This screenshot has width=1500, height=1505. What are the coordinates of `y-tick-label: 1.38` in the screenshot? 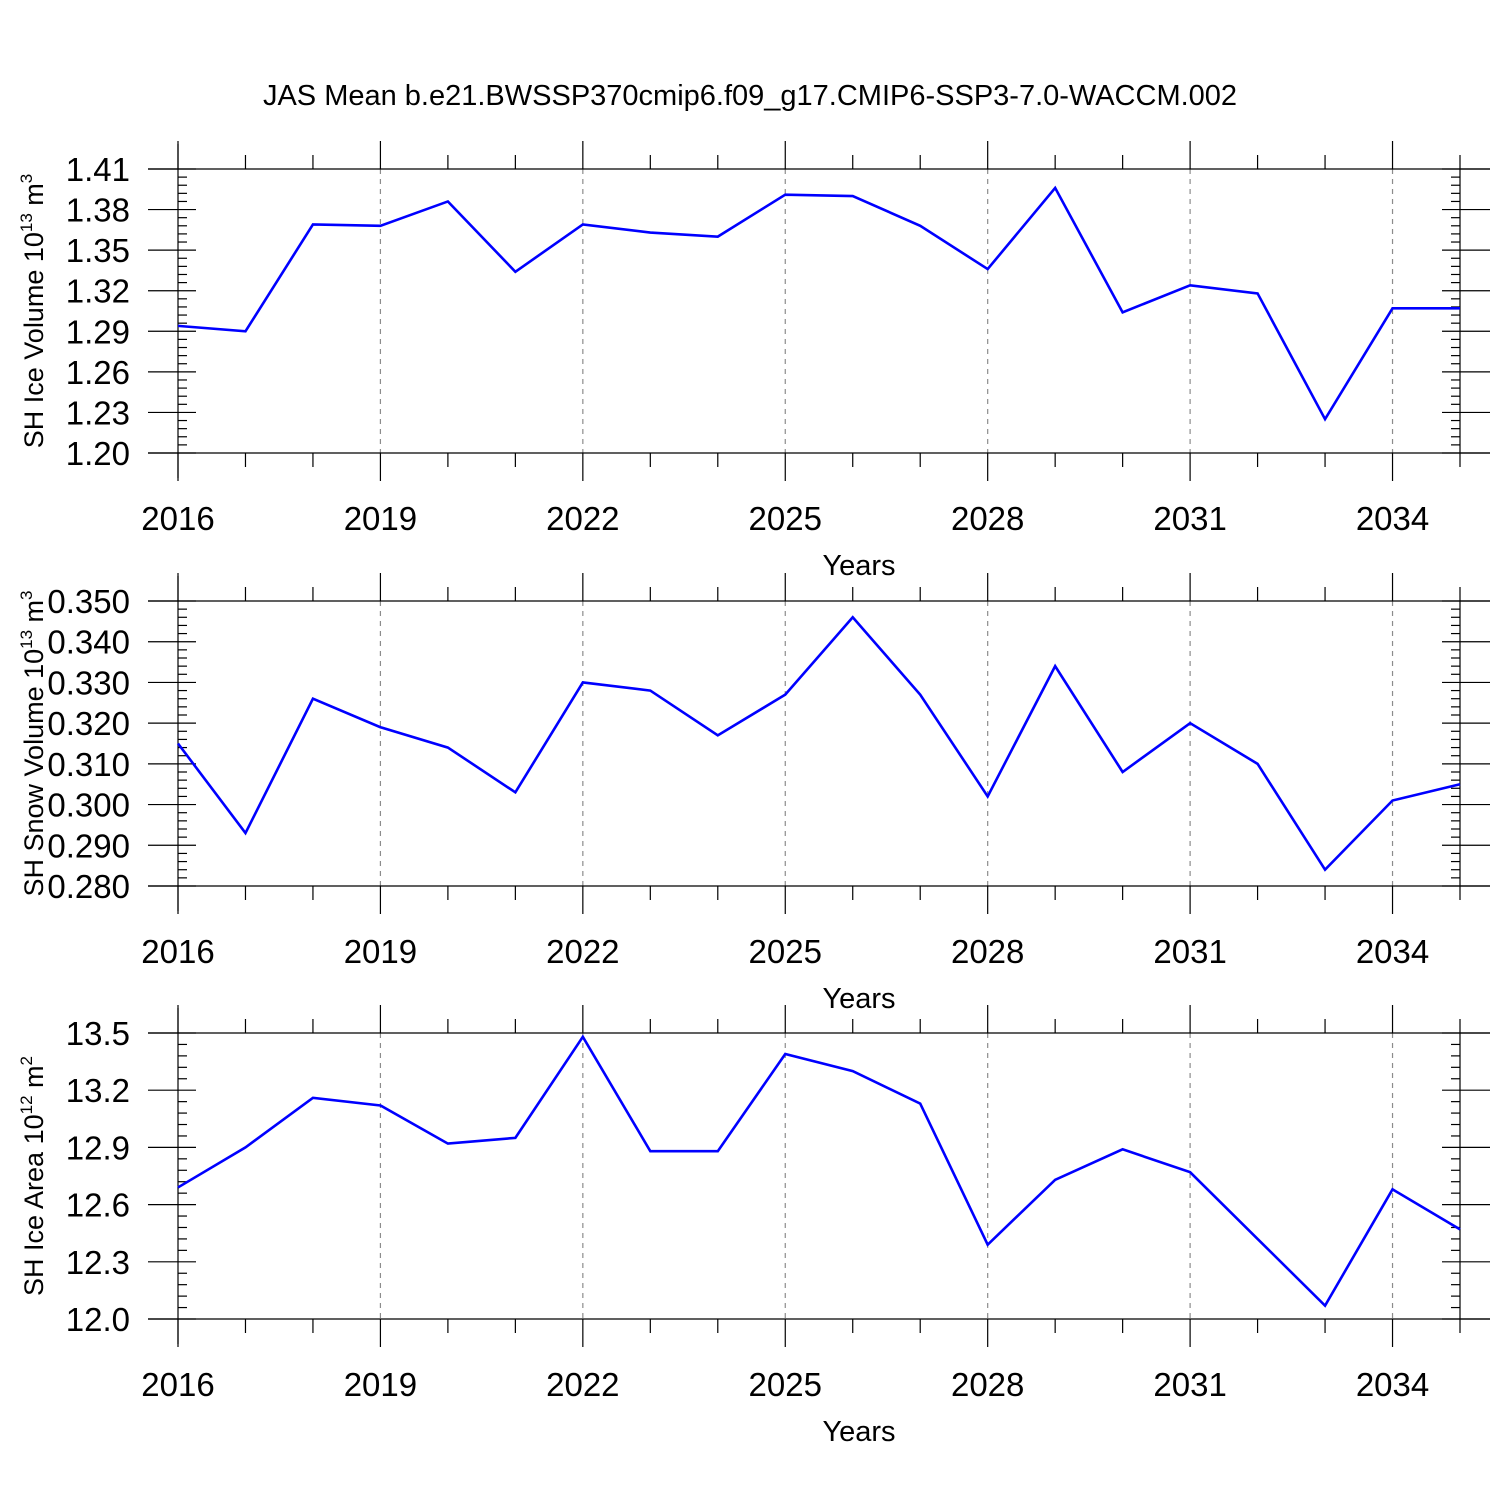 It's located at (98, 210).